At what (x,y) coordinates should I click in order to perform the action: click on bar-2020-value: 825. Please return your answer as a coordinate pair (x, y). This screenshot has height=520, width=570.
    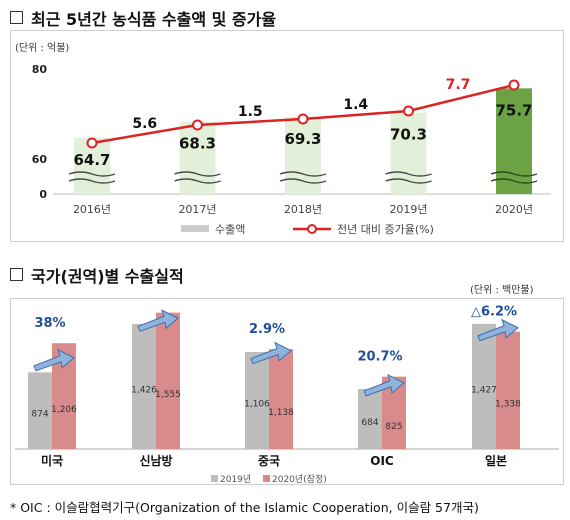
    Looking at the image, I should click on (393, 427).